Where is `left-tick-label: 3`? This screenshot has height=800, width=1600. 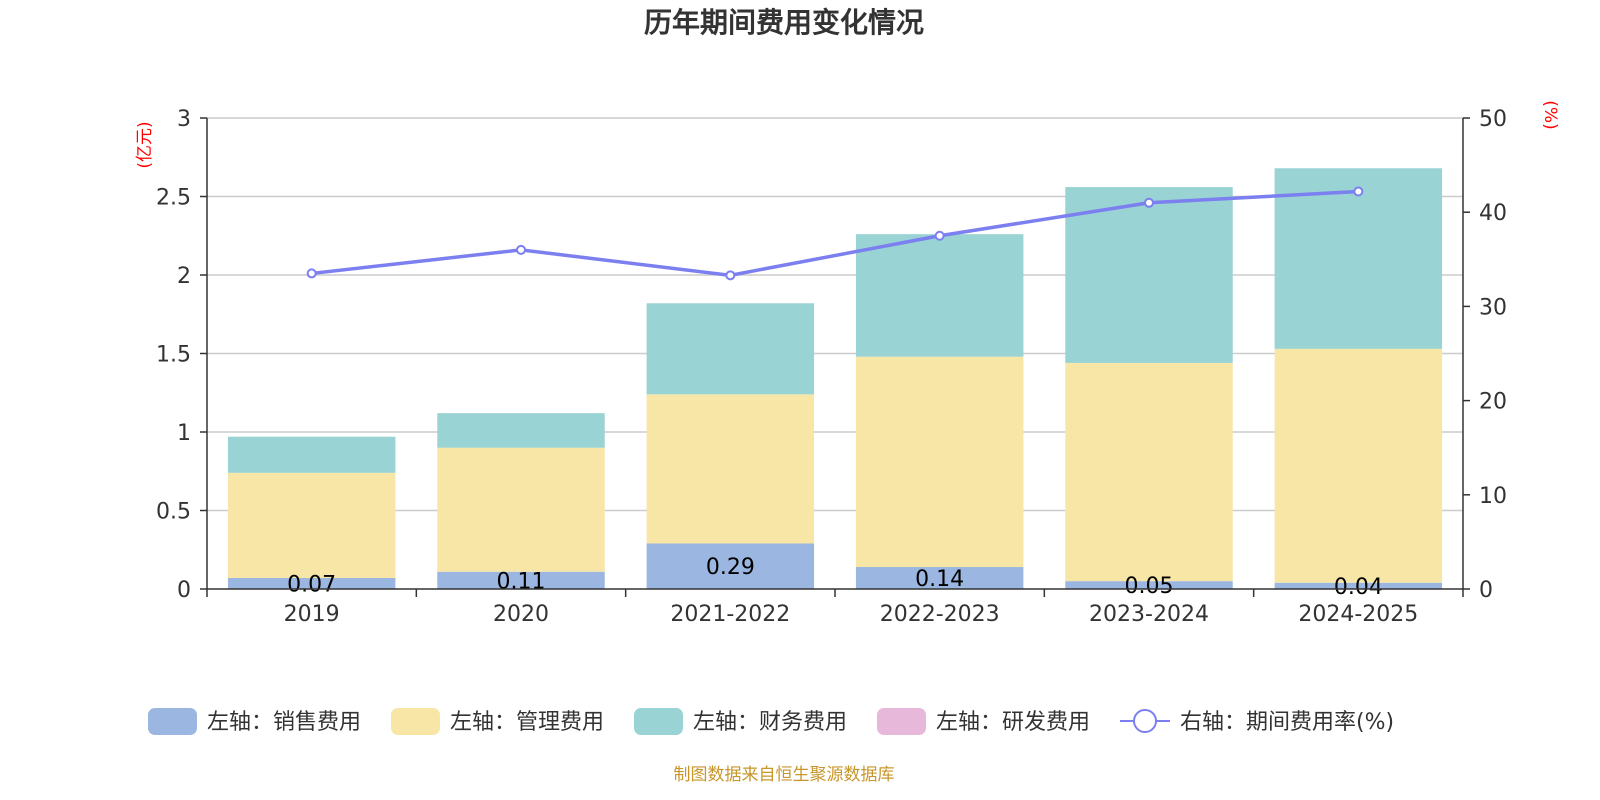
left-tick-label: 3 is located at coordinates (184, 119).